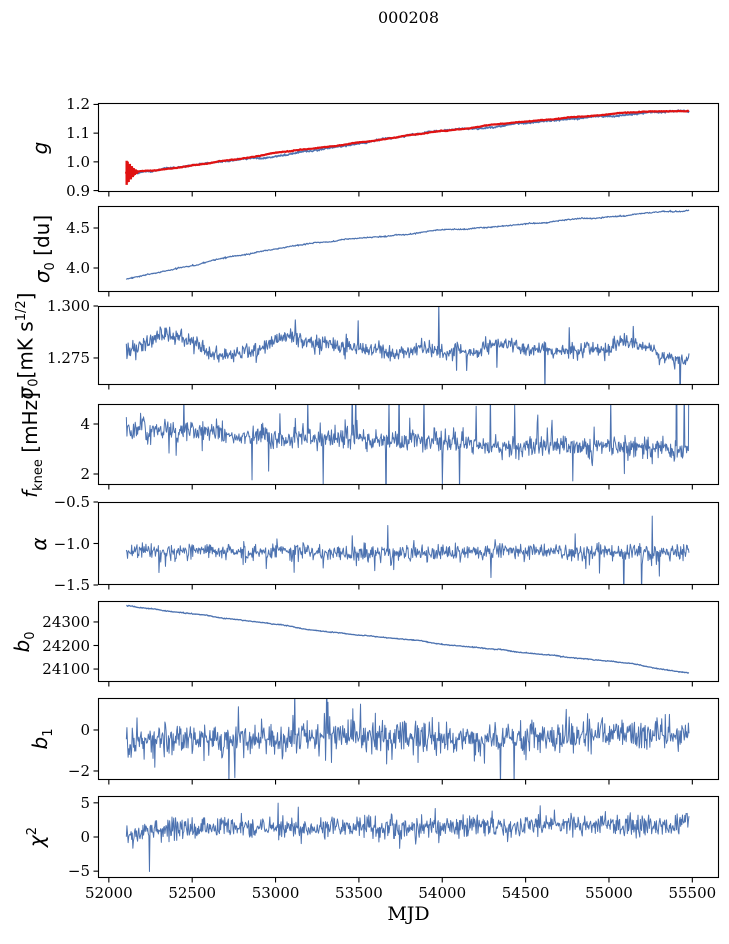 This screenshot has width=729, height=944. I want to click on y-tick-label: 4, so click(85, 424).